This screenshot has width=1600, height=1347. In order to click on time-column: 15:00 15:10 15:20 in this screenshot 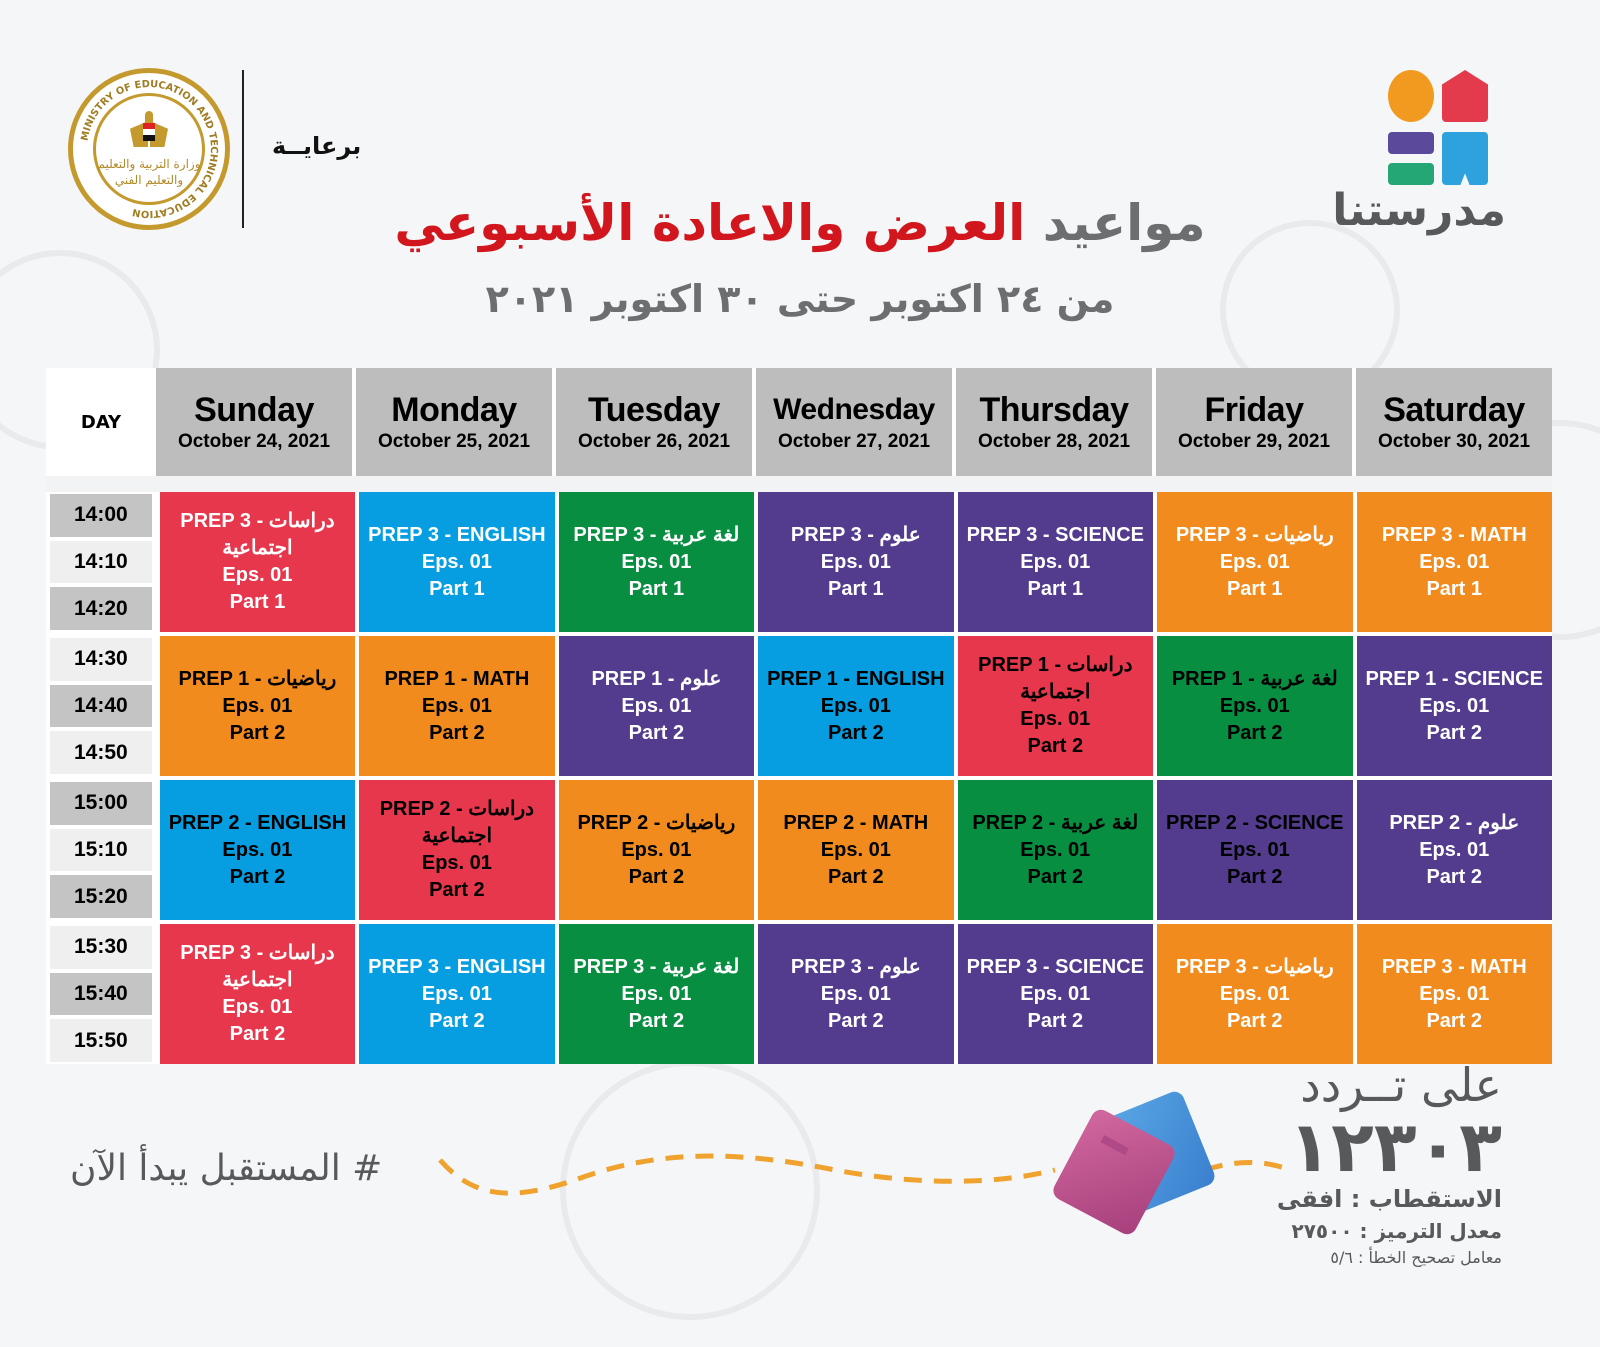, I will do `click(101, 850)`.